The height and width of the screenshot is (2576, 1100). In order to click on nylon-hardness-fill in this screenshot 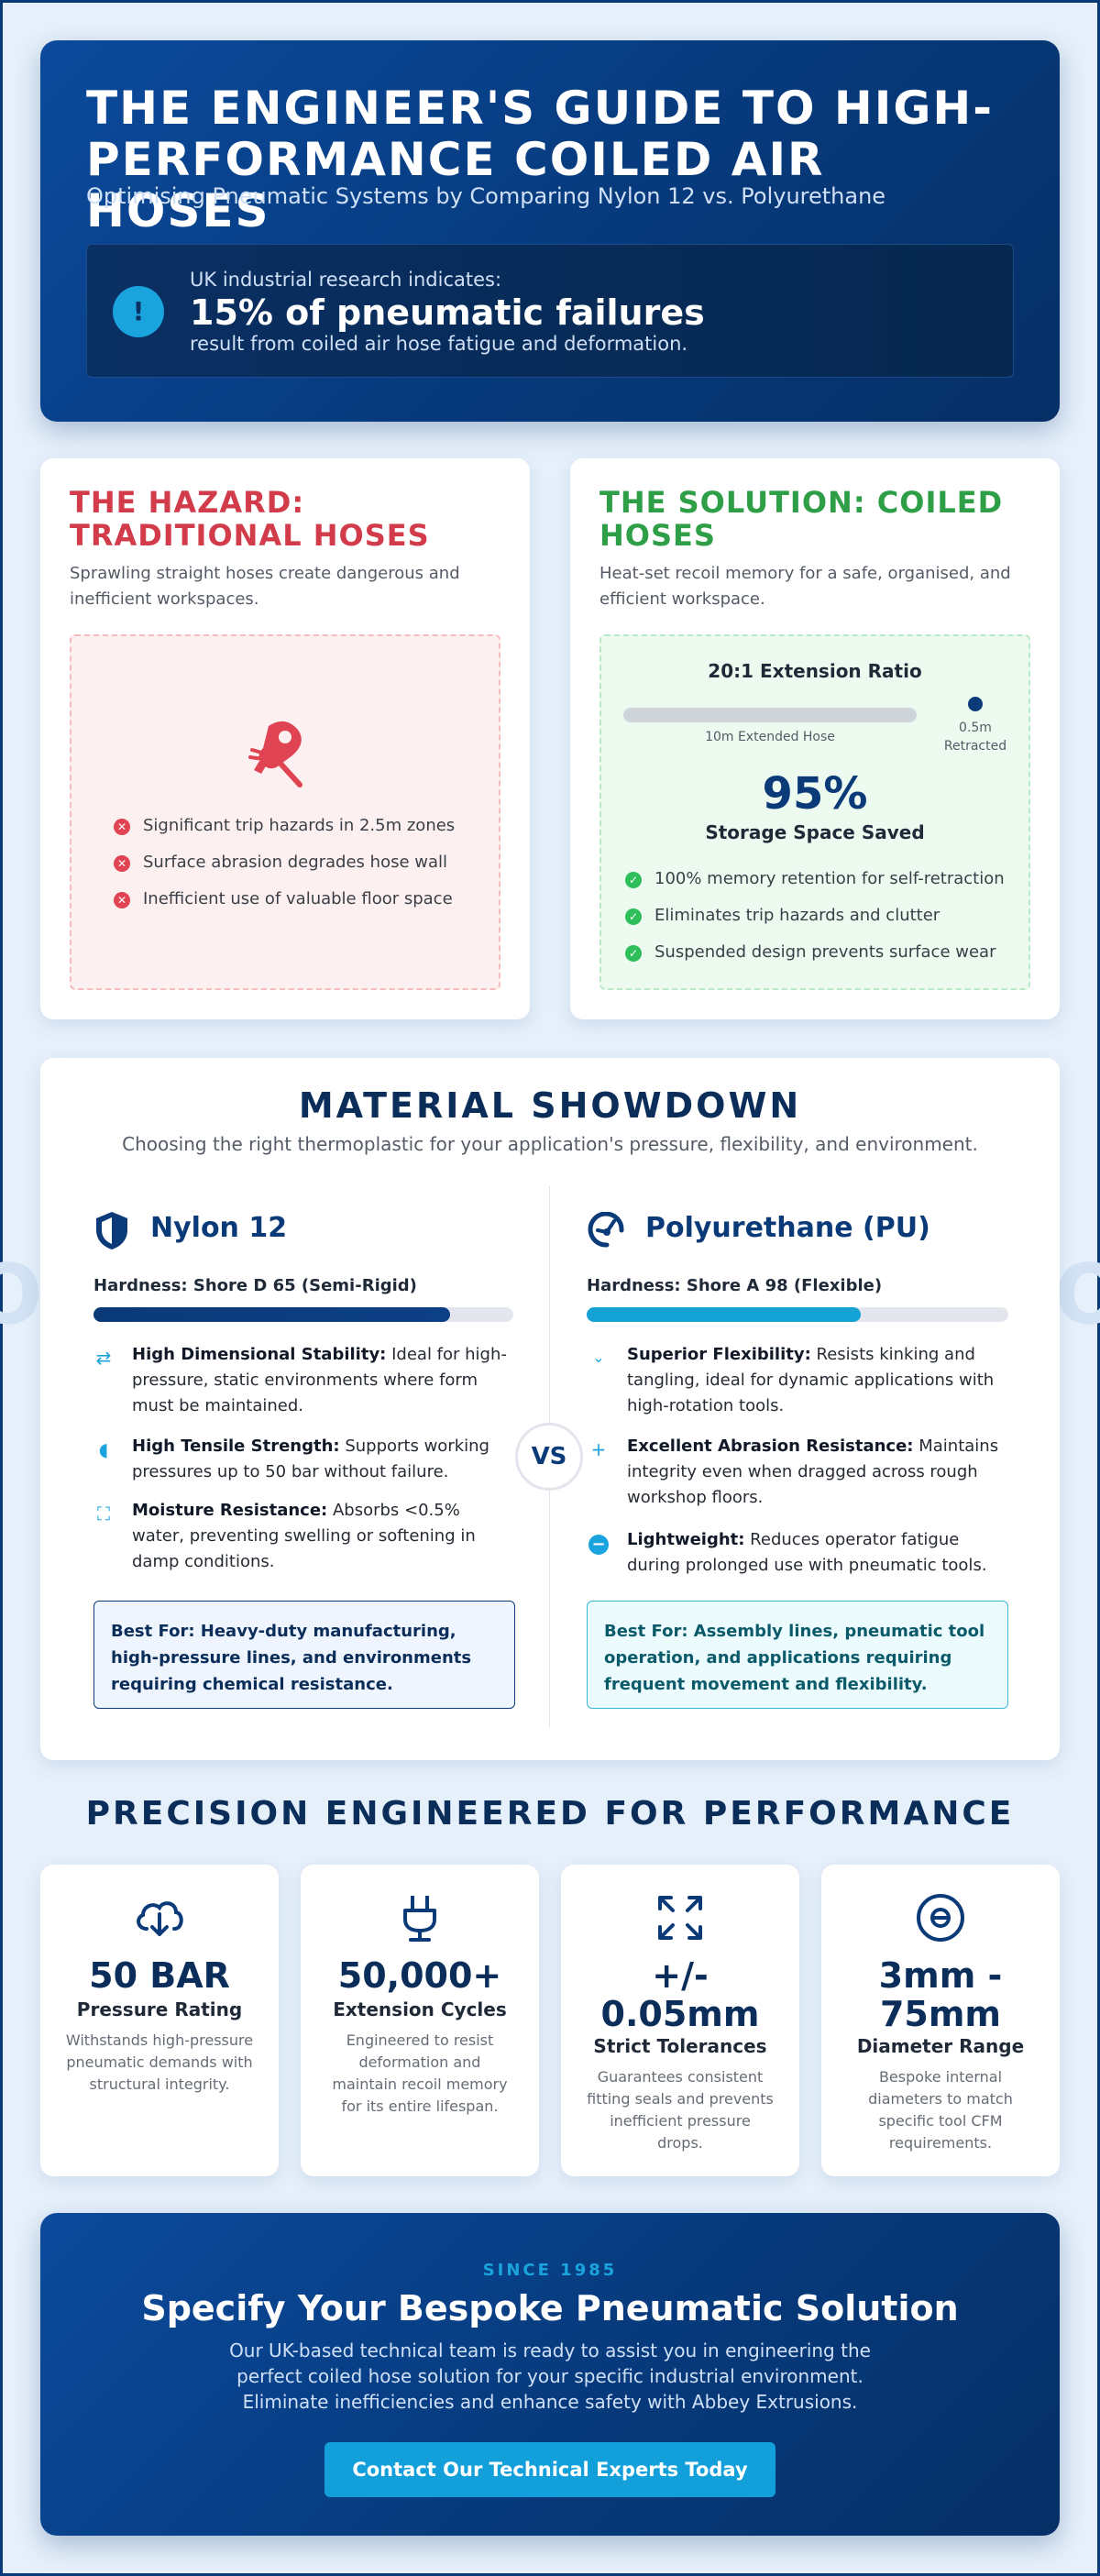, I will do `click(272, 1314)`.